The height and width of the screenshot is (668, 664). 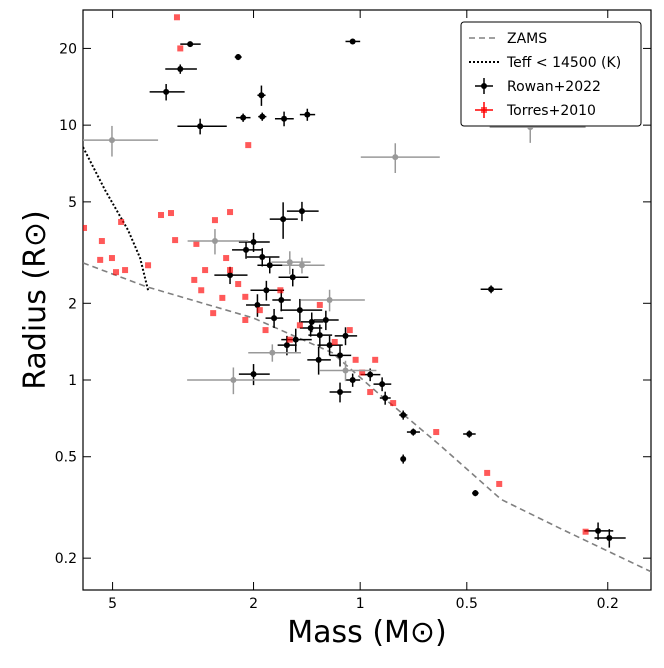 I want to click on y-tick-label: 1, so click(x=72, y=381).